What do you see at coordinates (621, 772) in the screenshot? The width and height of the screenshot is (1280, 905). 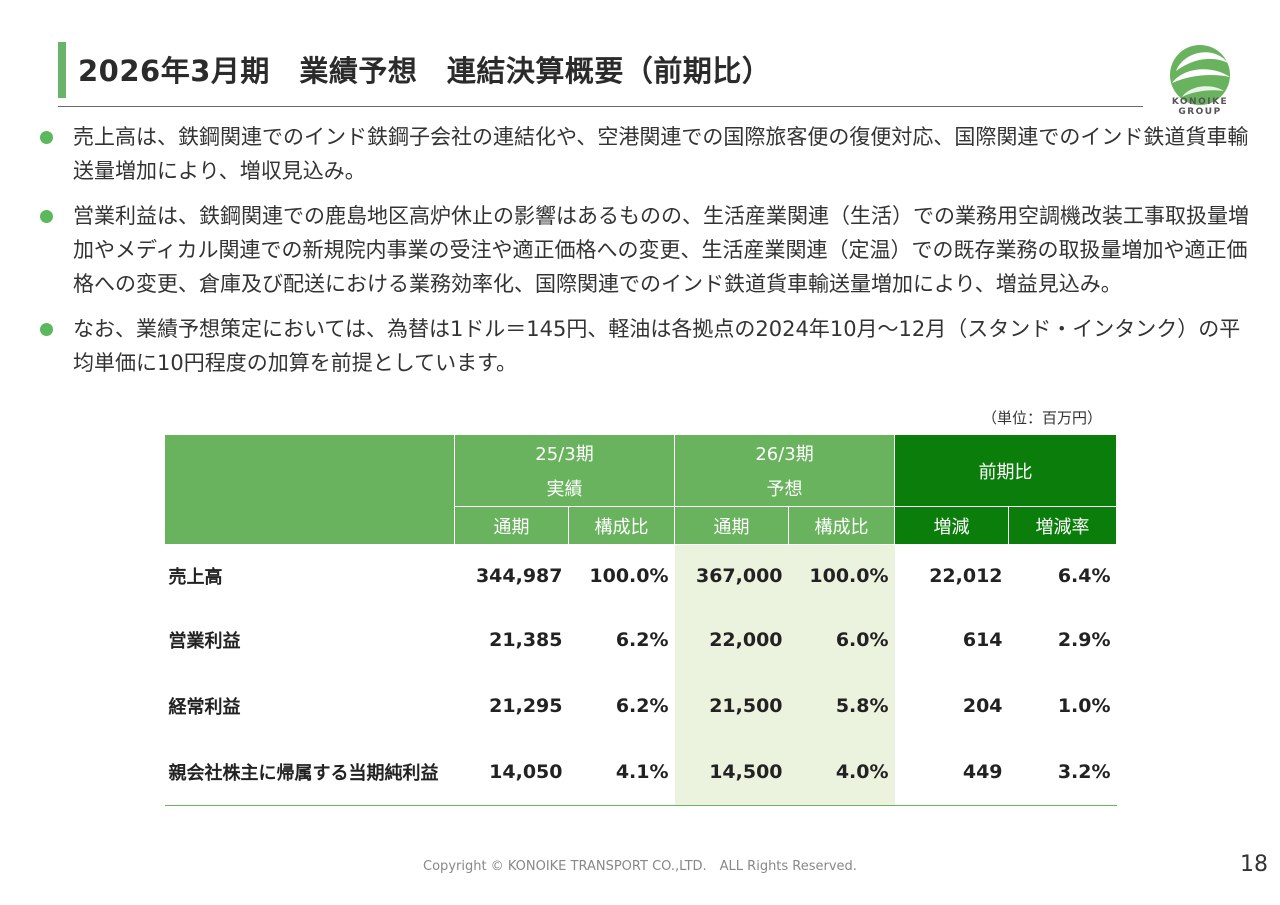 I see `cell-ratio-fy25: 4.1%` at bounding box center [621, 772].